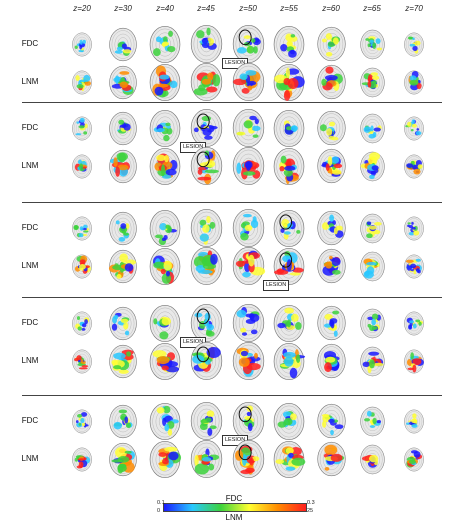  What do you see at coordinates (372, 8) in the screenshot?
I see `slice-label: z=65` at bounding box center [372, 8].